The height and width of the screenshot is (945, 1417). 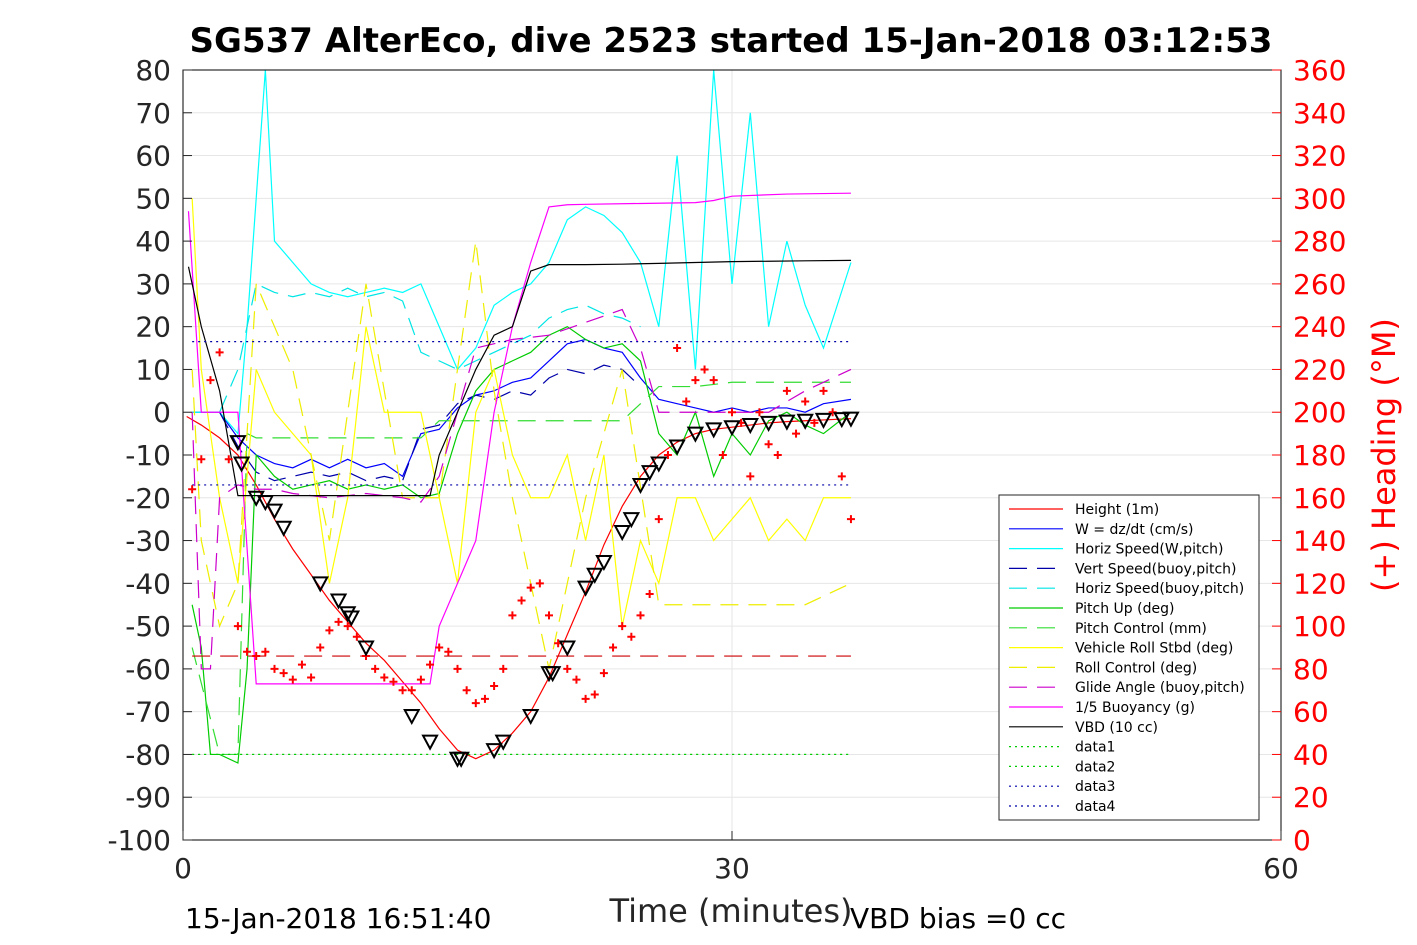 I want to click on left-tick-label: -100, so click(x=139, y=840).